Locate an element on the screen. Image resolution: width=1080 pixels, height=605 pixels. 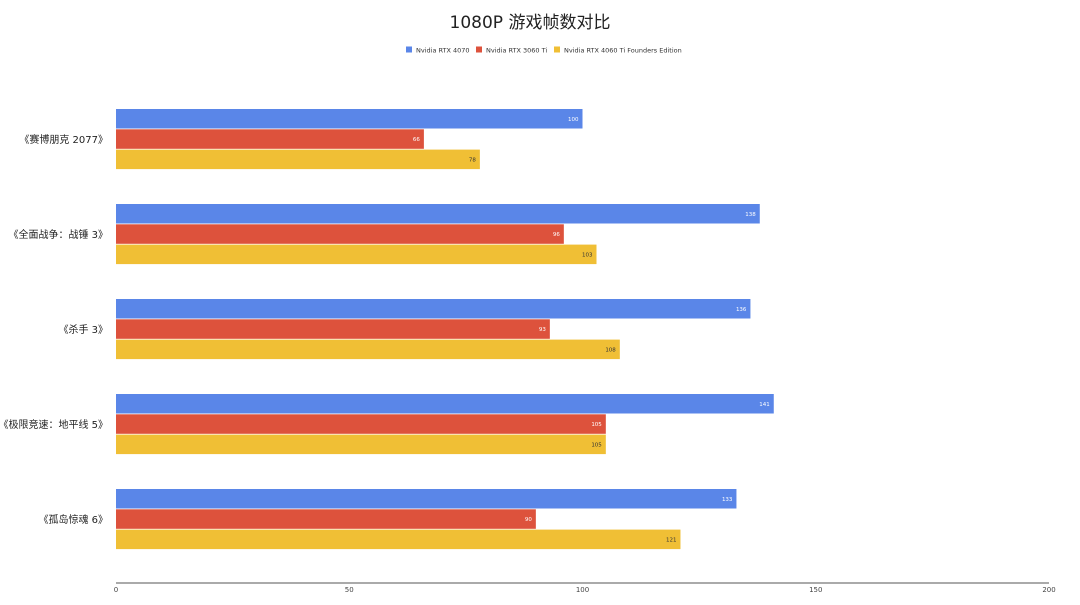
bar-value-label: 96 is located at coordinates (556, 235).